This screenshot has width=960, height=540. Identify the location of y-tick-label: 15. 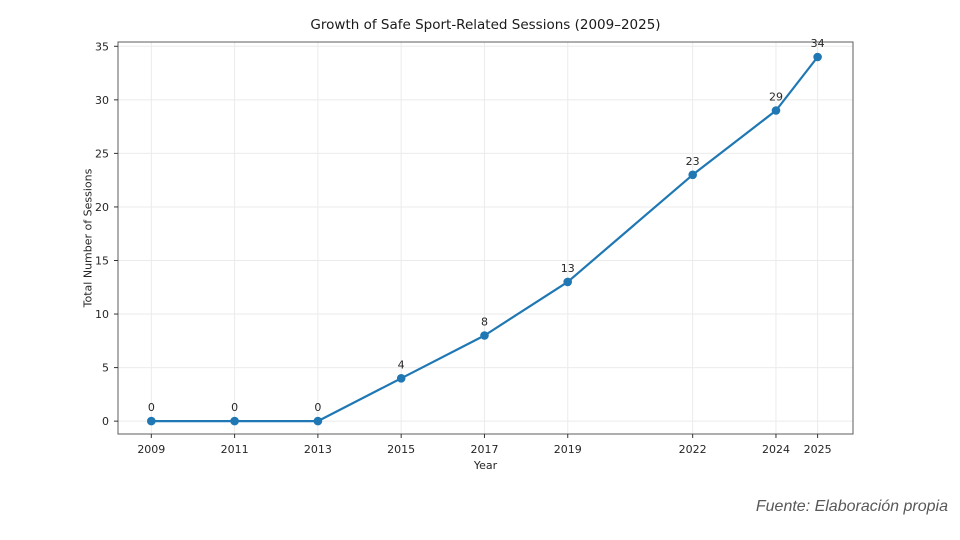
(102, 260).